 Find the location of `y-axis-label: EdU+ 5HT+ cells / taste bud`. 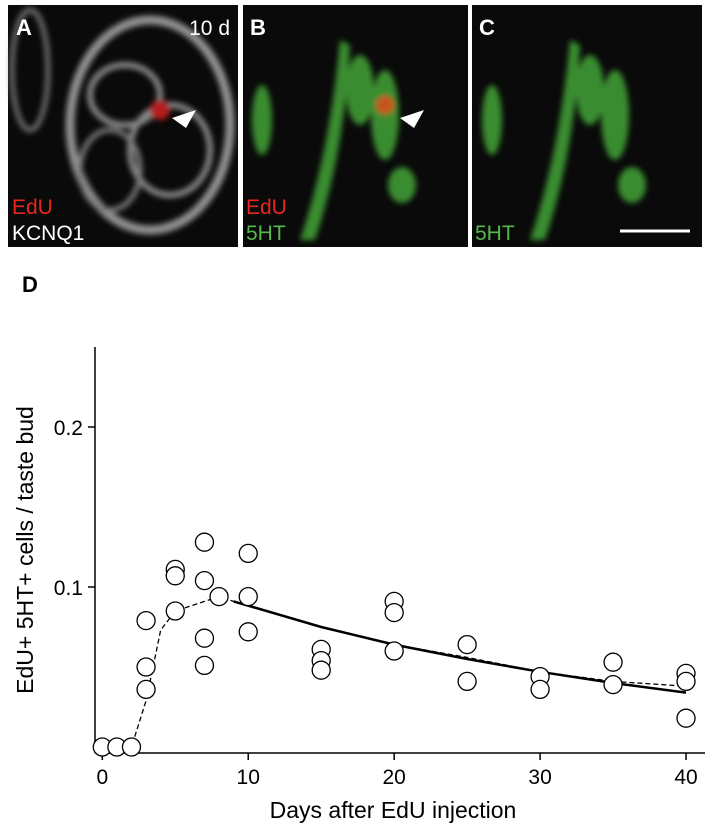

y-axis-label: EdU+ 5HT+ cells / taste bud is located at coordinates (25, 550).